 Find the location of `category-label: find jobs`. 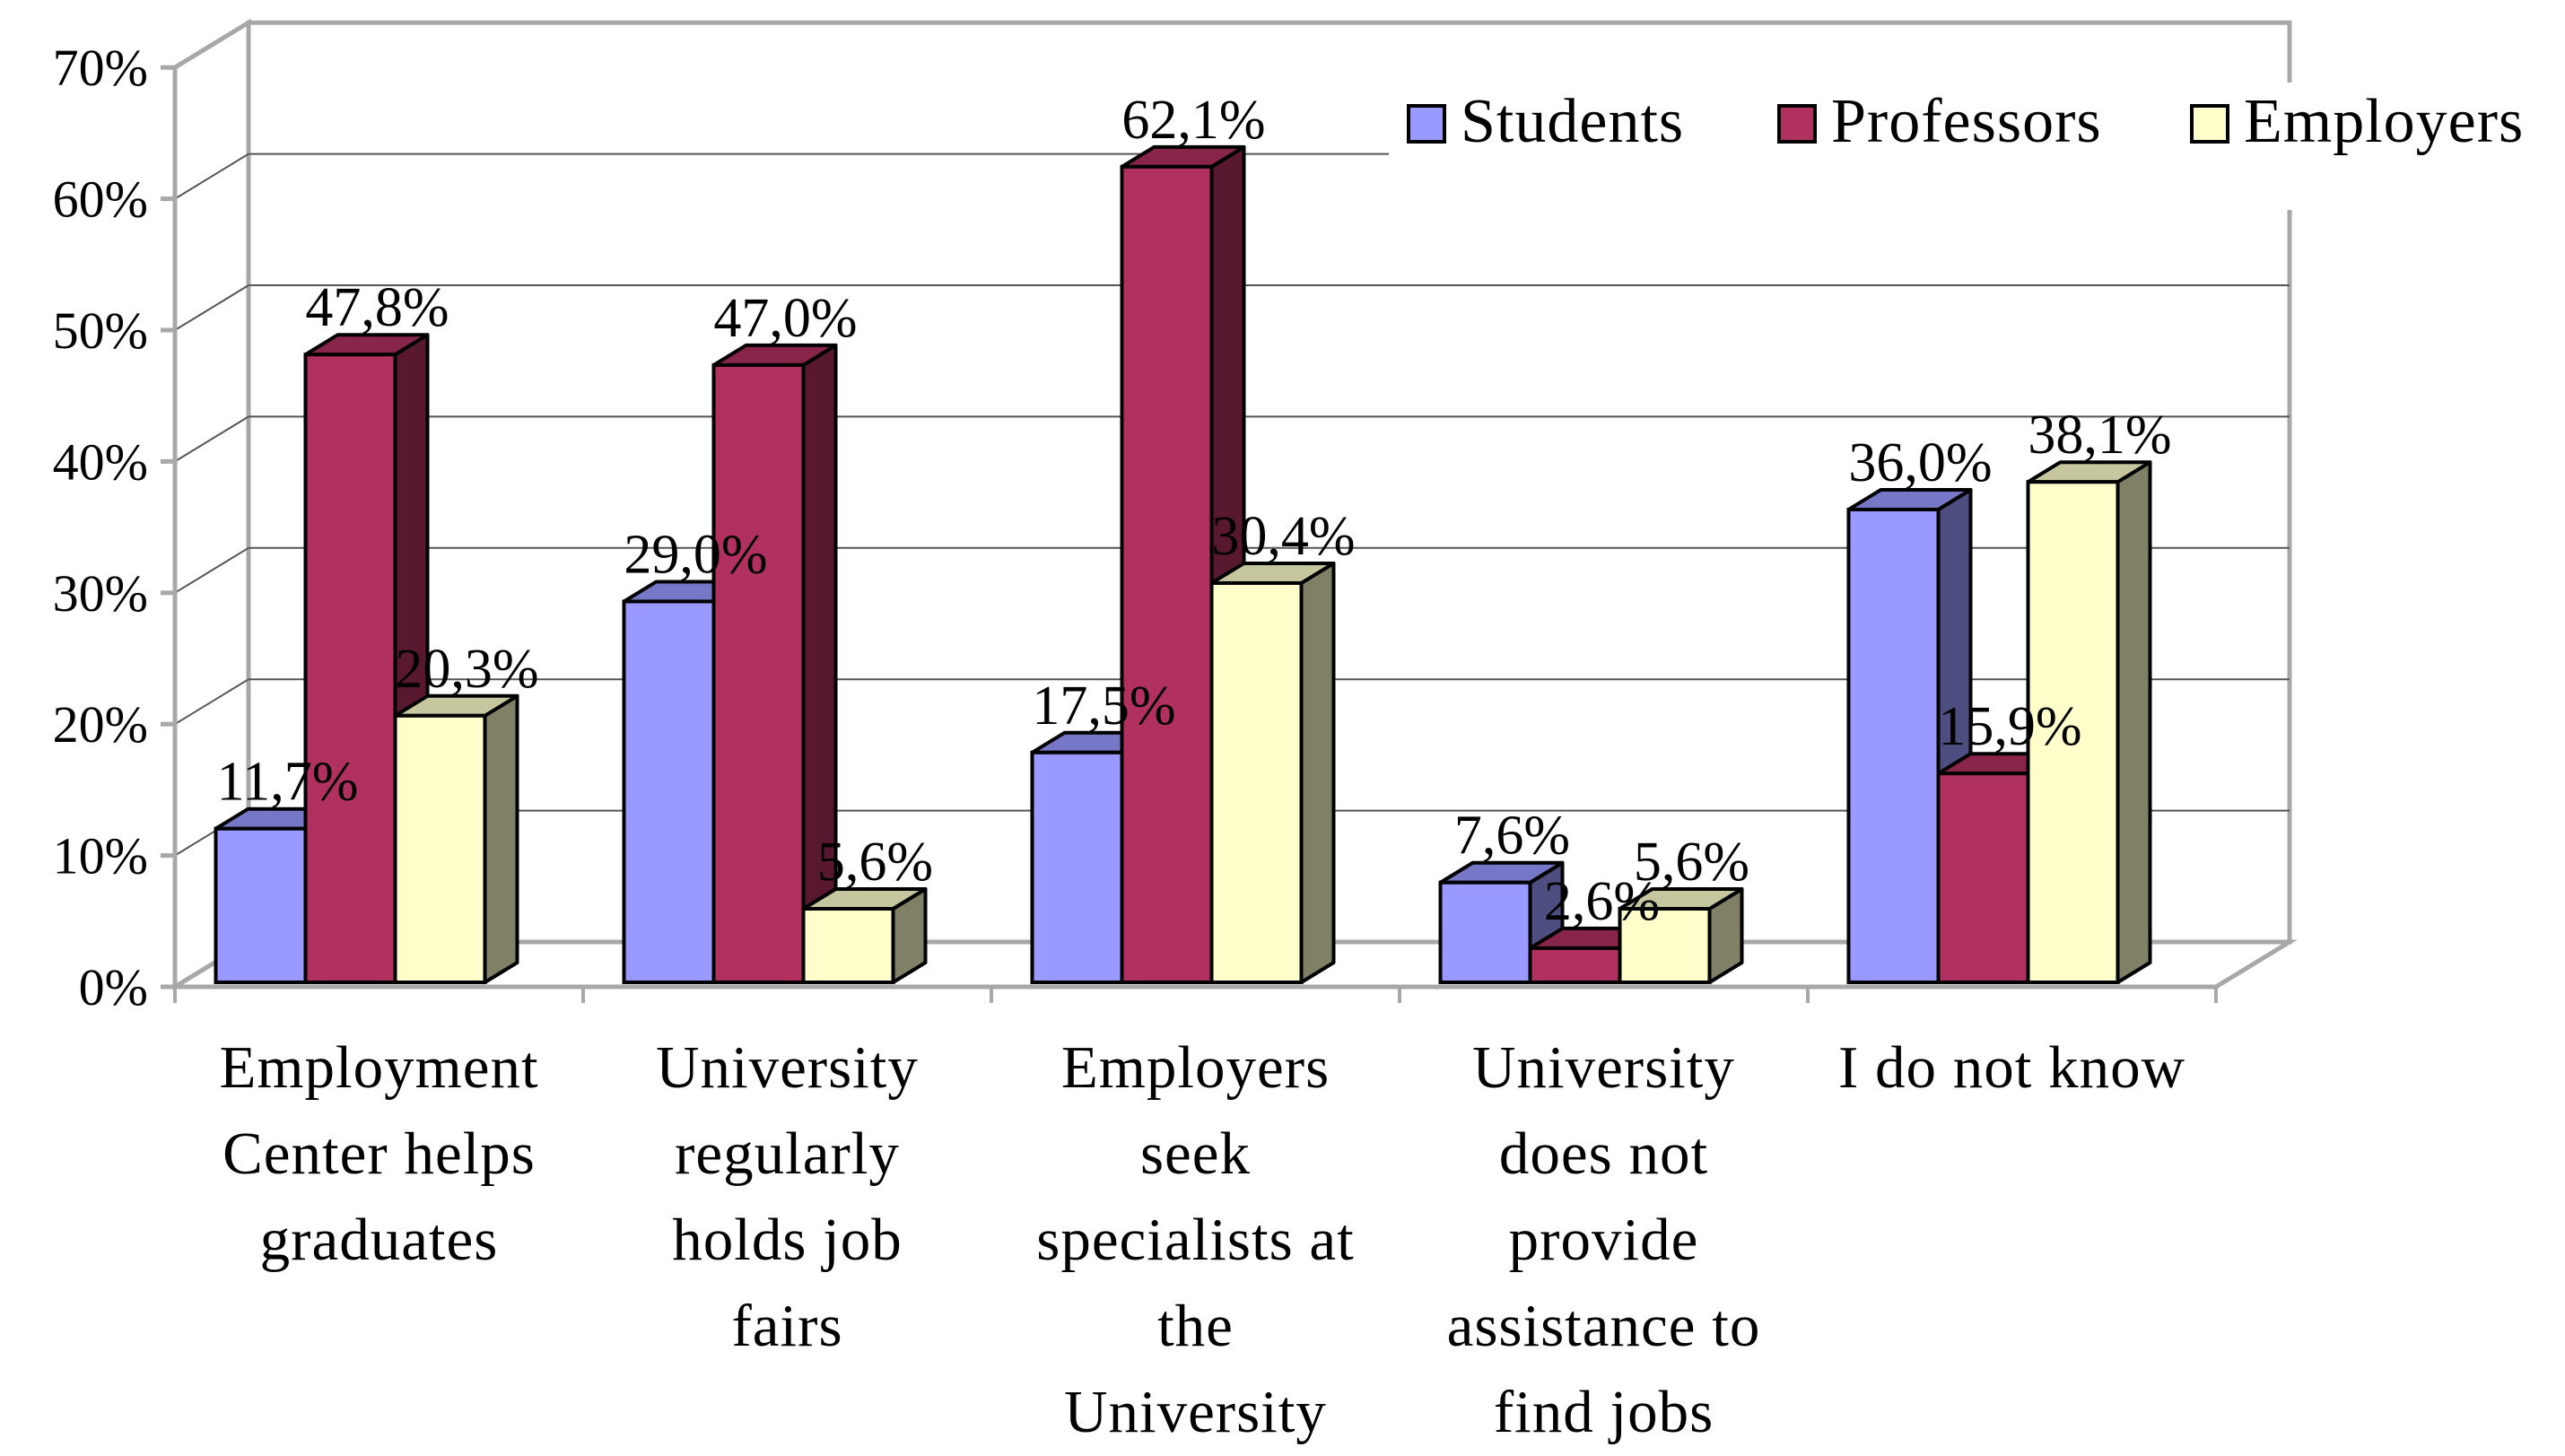

category-label: find jobs is located at coordinates (1604, 1412).